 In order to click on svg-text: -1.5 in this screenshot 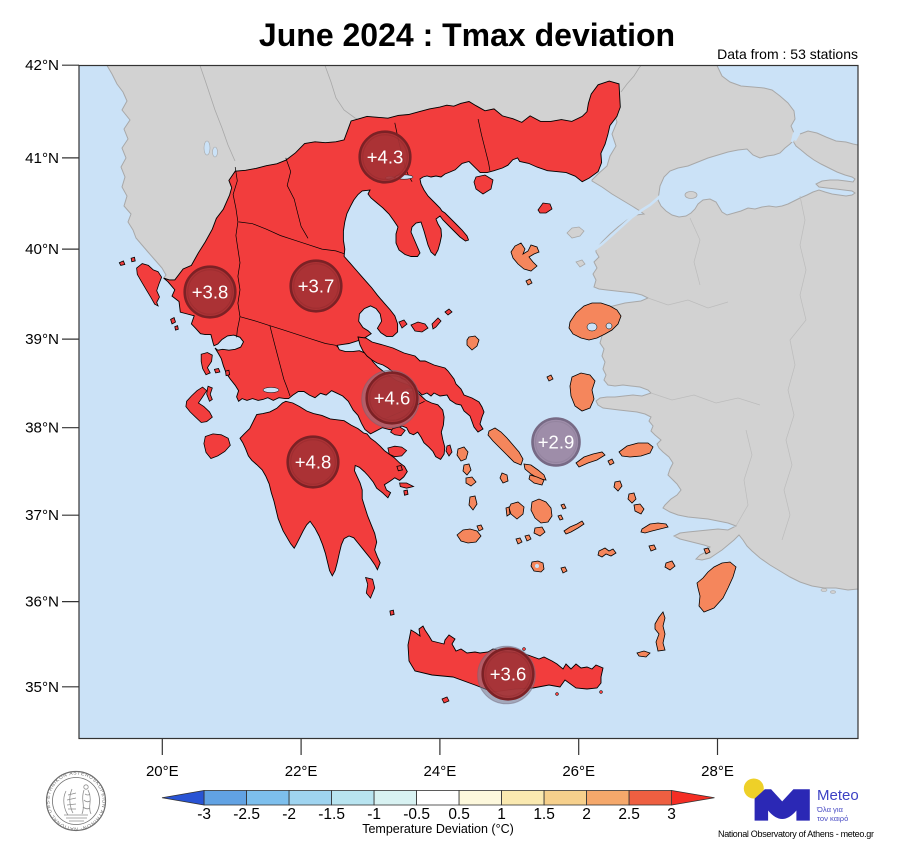, I will do `click(331, 814)`.